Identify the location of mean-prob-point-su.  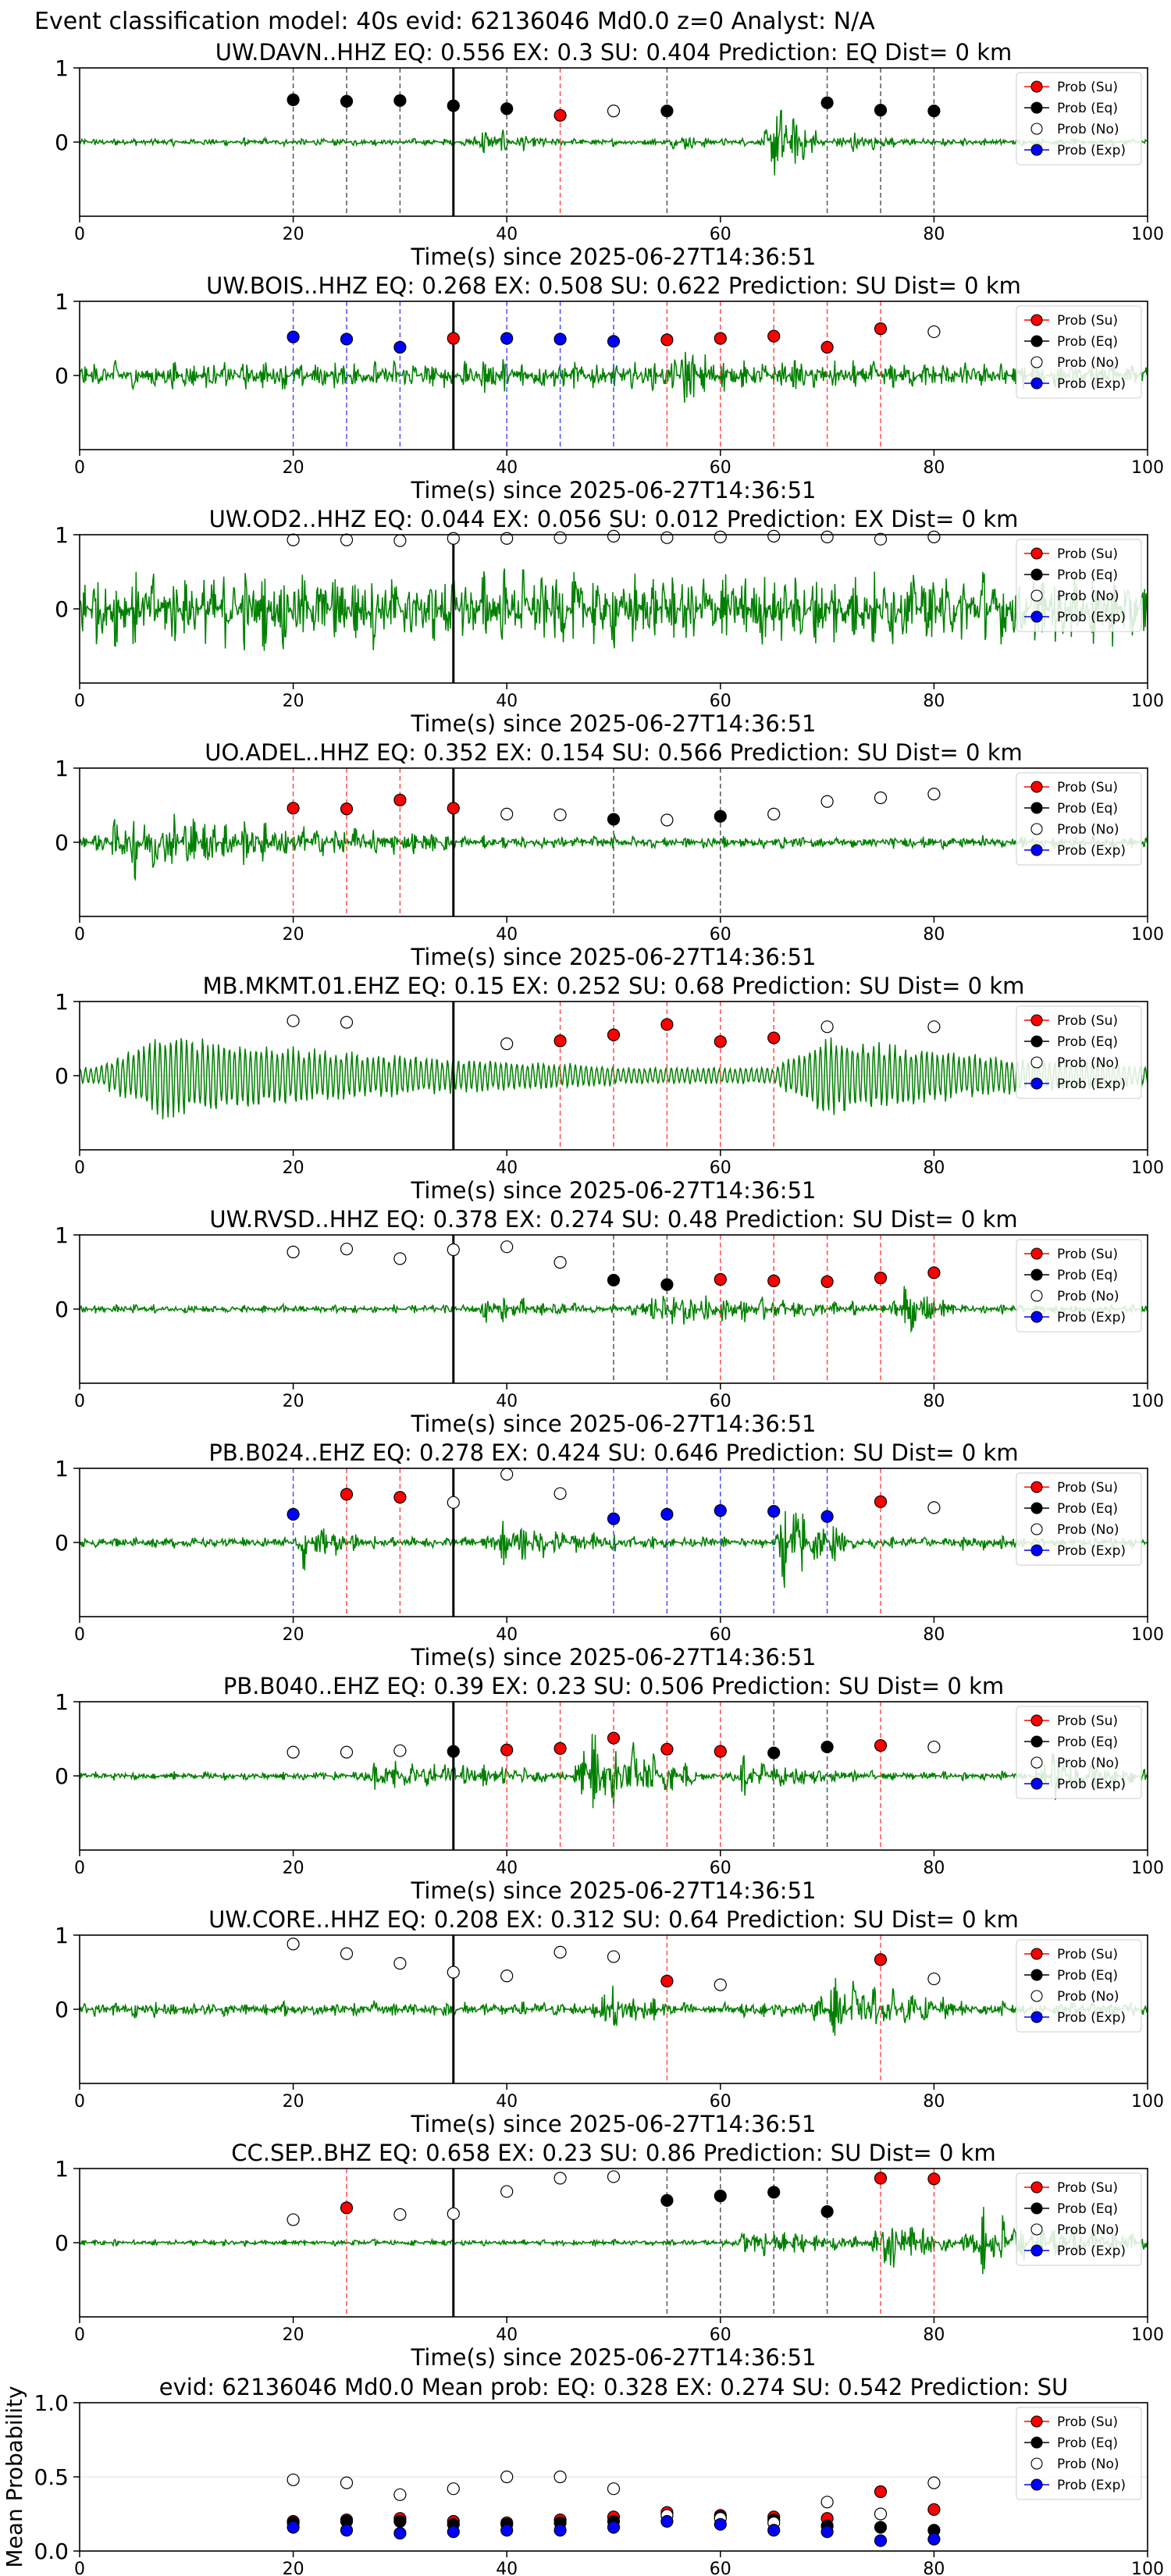
(881, 2492).